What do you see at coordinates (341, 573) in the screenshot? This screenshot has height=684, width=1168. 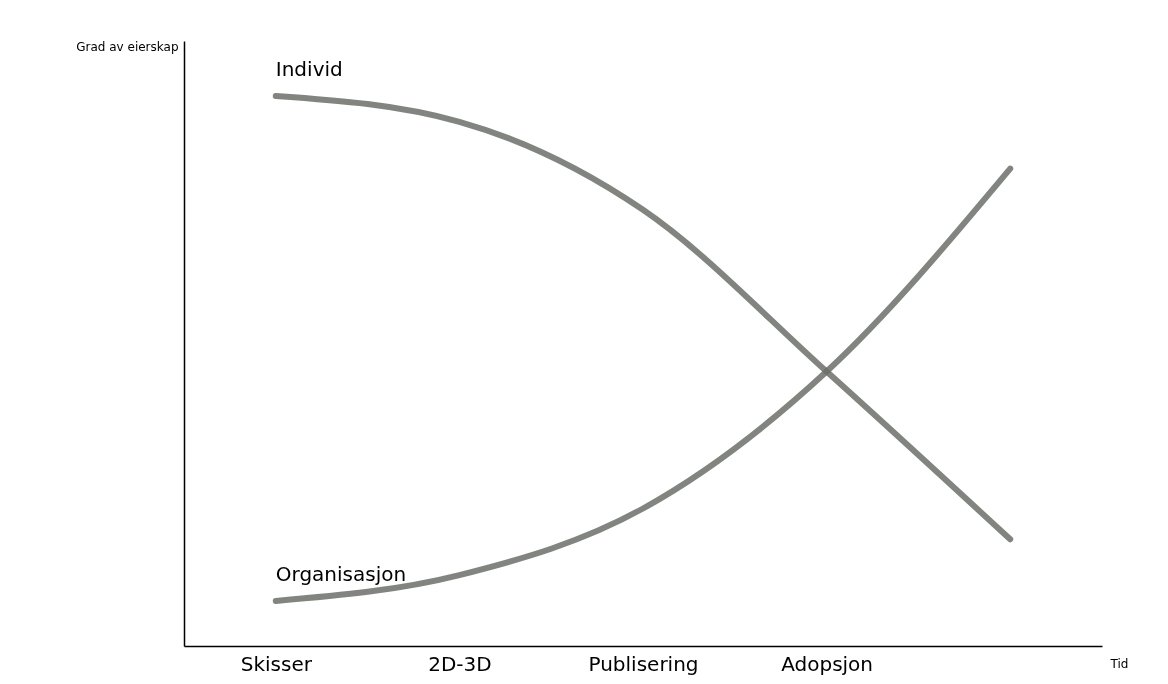 I see `series-label: Organisasjon` at bounding box center [341, 573].